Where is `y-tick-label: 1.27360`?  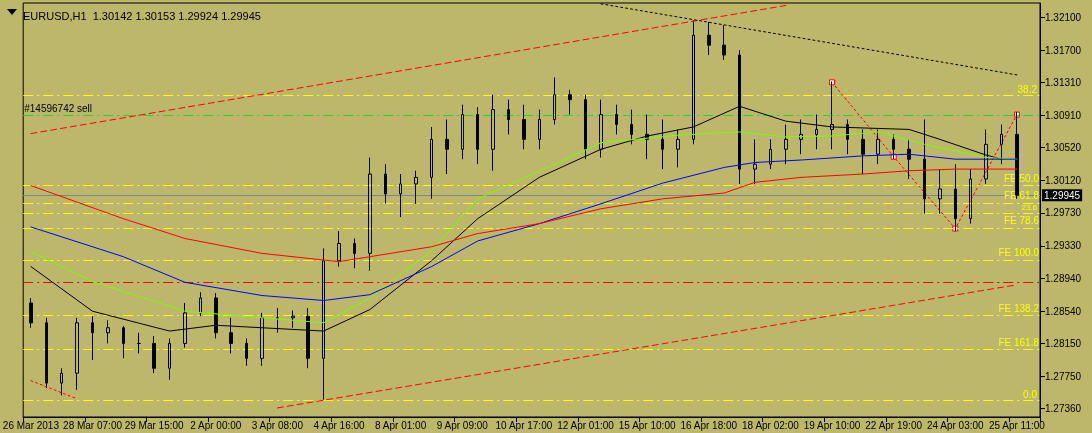
y-tick-label: 1.27360 is located at coordinates (1063, 409).